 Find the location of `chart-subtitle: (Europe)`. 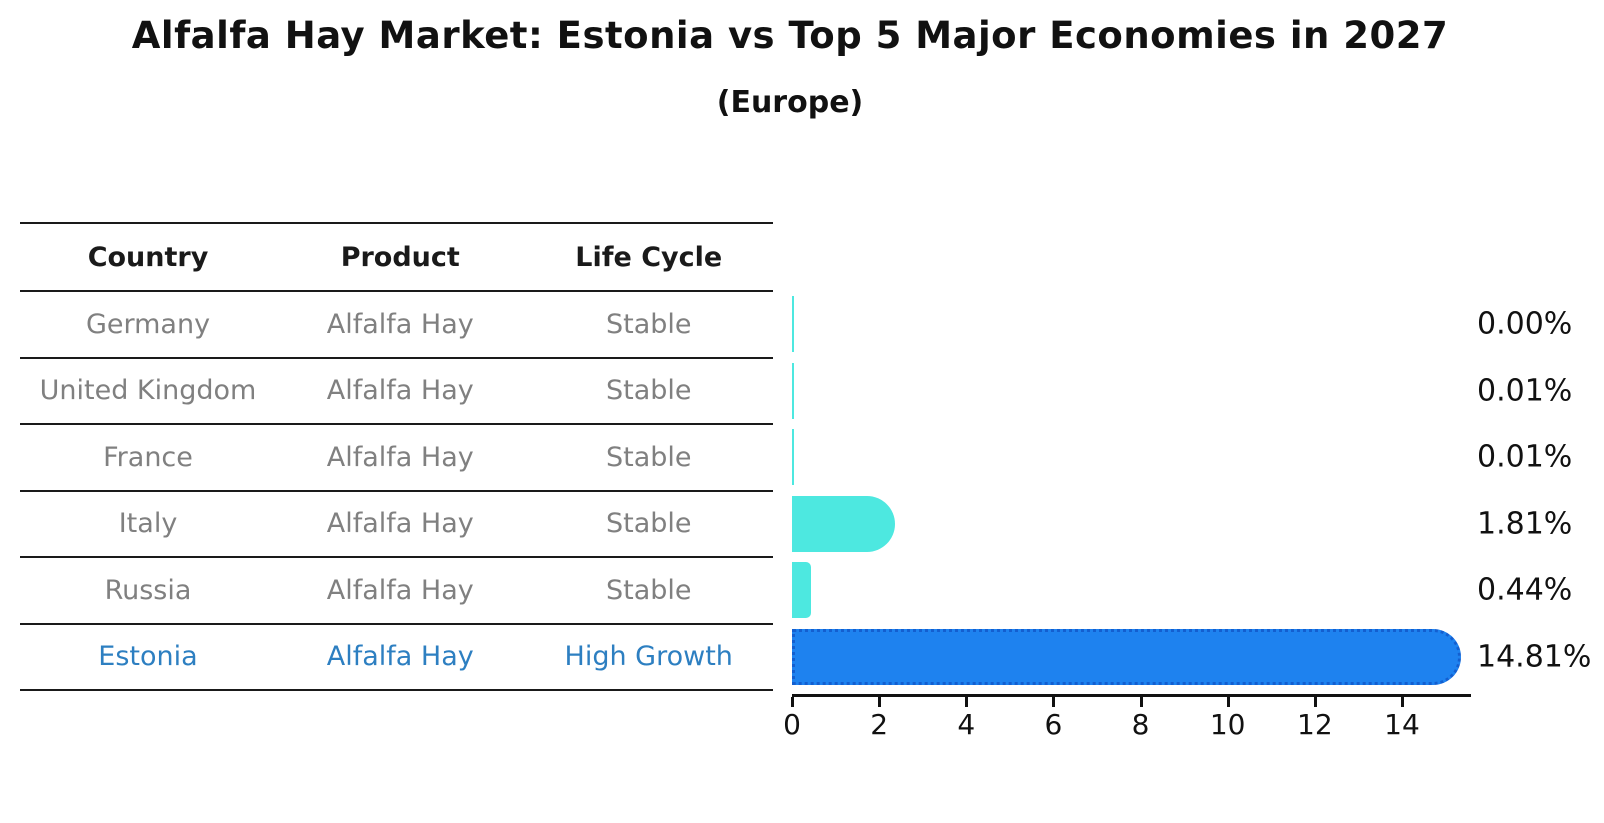

chart-subtitle: (Europe) is located at coordinates (790, 102).